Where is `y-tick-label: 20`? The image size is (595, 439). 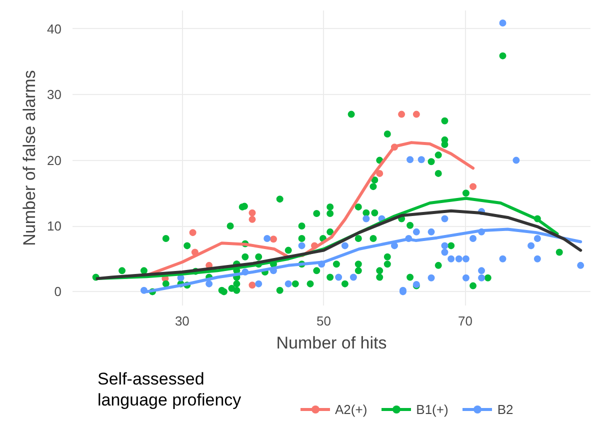
y-tick-label: 20 is located at coordinates (54, 160).